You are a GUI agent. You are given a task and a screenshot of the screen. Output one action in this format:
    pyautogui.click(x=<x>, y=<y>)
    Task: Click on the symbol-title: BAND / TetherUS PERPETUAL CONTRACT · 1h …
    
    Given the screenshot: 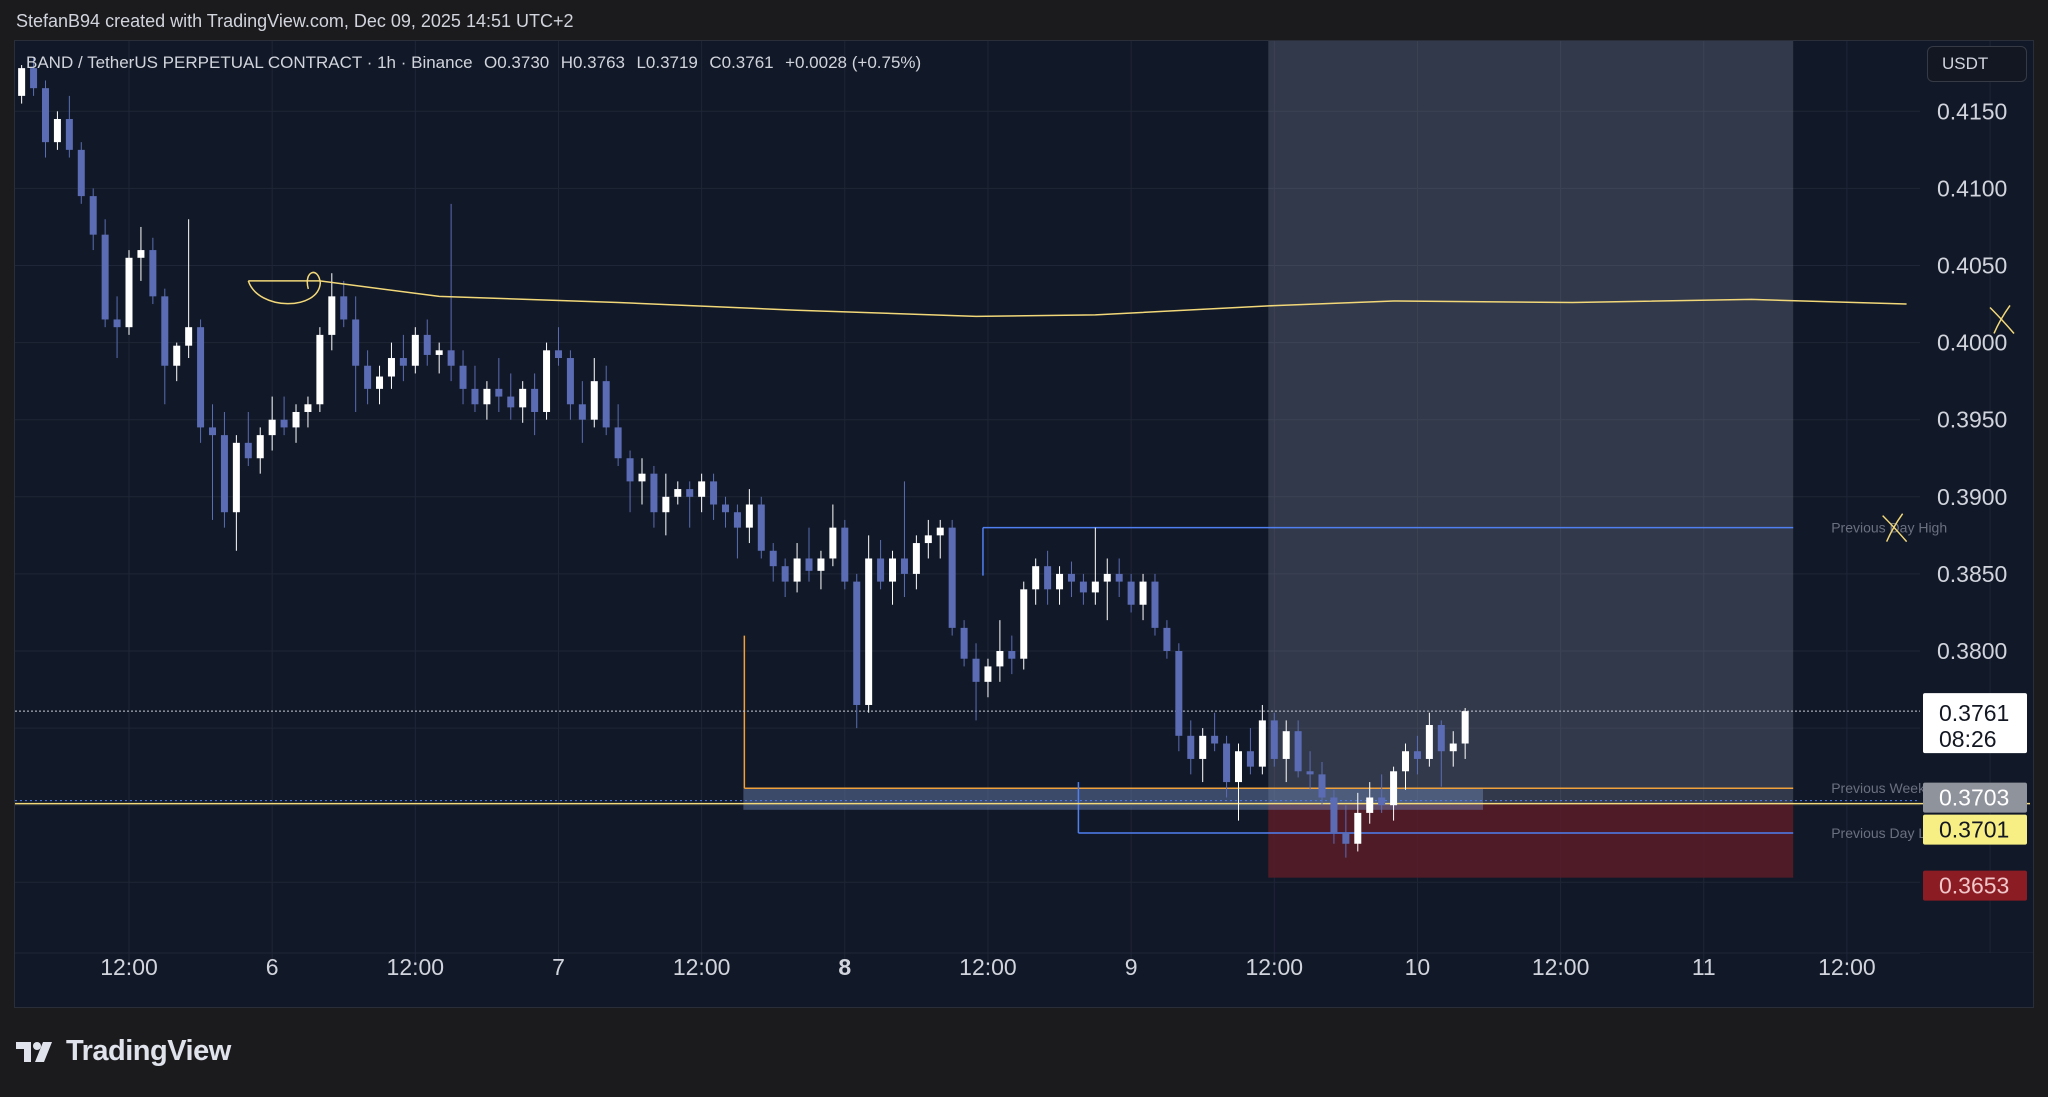 What is the action you would take?
    pyautogui.click(x=249, y=62)
    